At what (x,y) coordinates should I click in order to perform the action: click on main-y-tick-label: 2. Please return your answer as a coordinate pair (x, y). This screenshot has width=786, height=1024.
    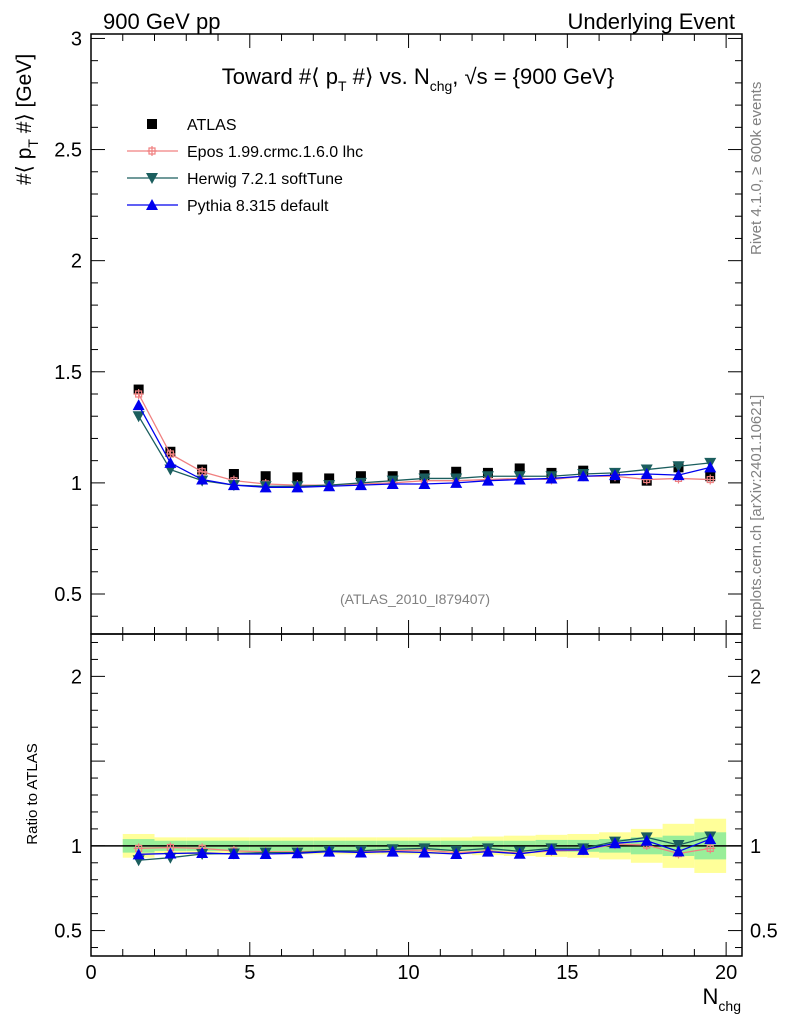
    Looking at the image, I should click on (76, 262).